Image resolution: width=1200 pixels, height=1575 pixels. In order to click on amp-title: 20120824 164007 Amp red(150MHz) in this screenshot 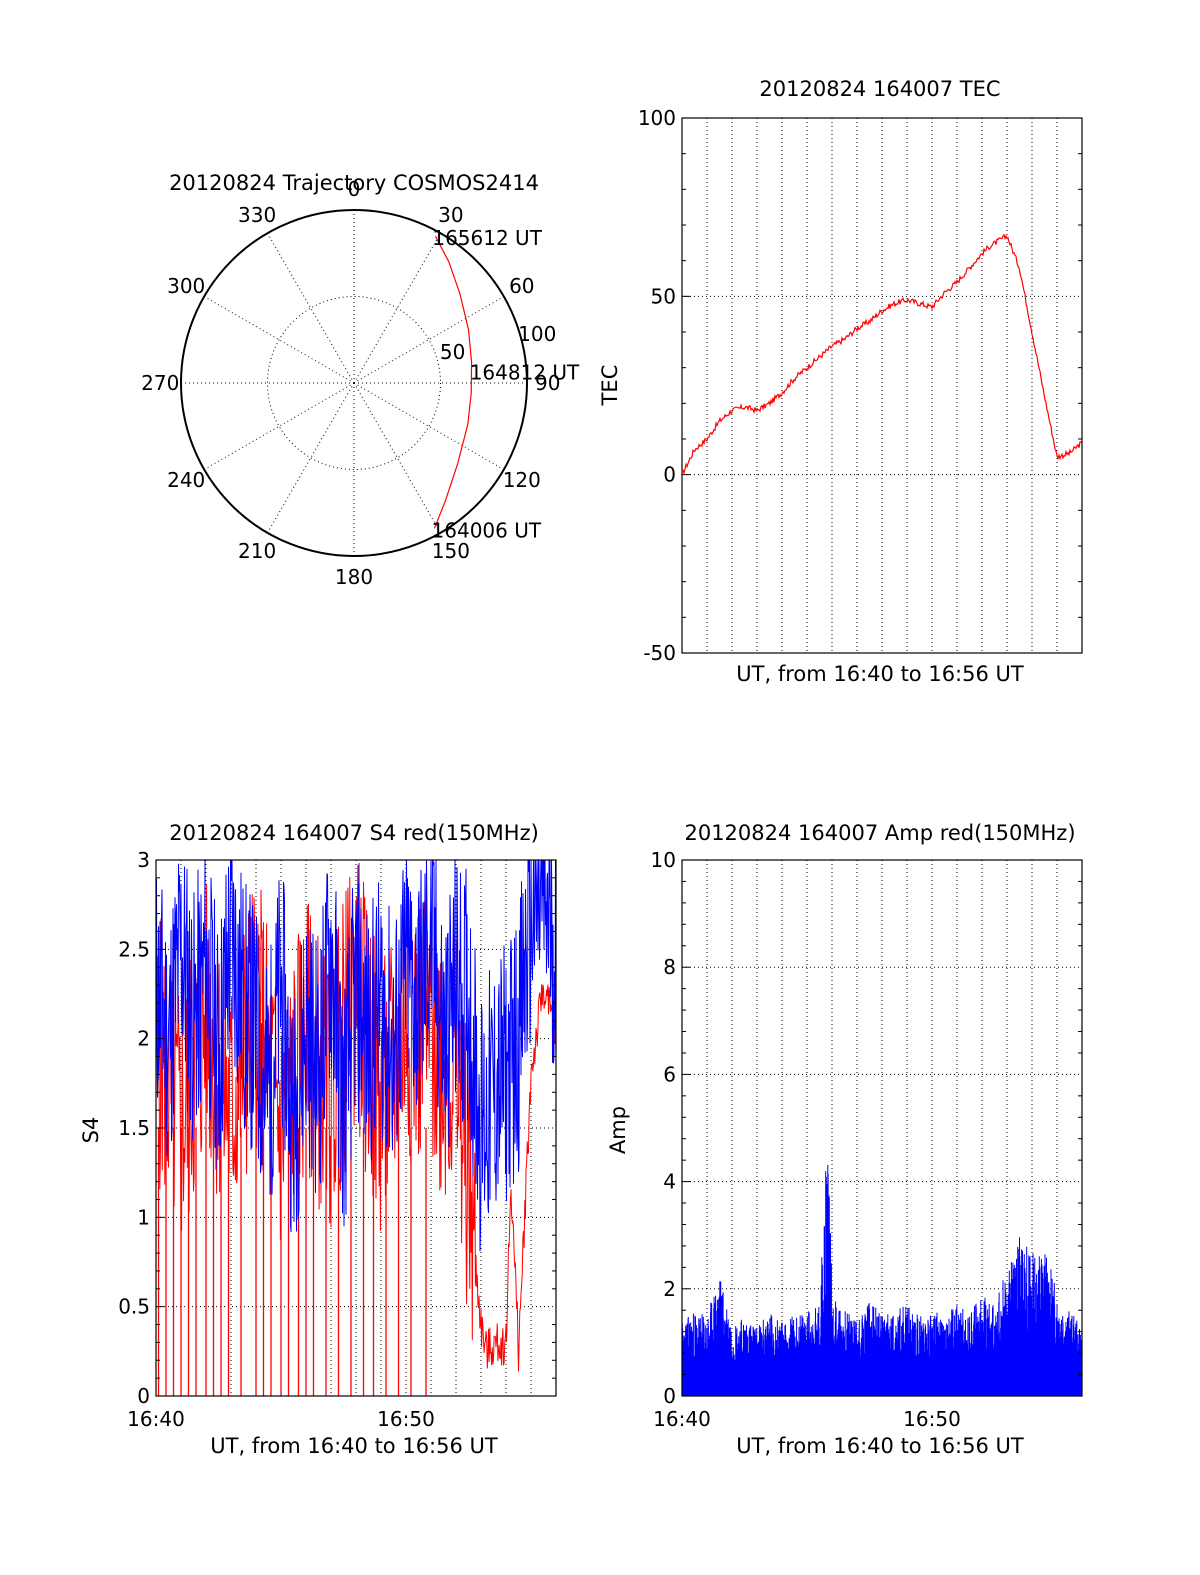, I will do `click(879, 833)`.